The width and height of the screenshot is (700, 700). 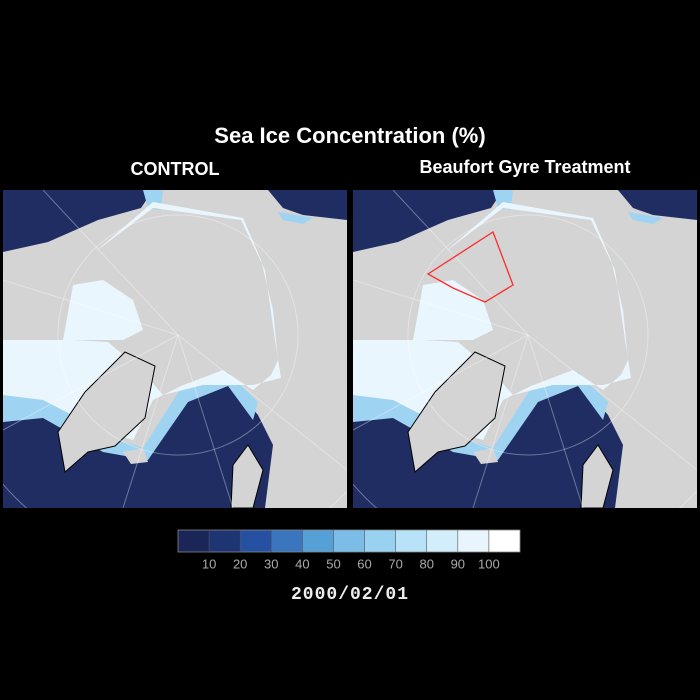 What do you see at coordinates (333, 563) in the screenshot?
I see `colorbar-tick-label: 50` at bounding box center [333, 563].